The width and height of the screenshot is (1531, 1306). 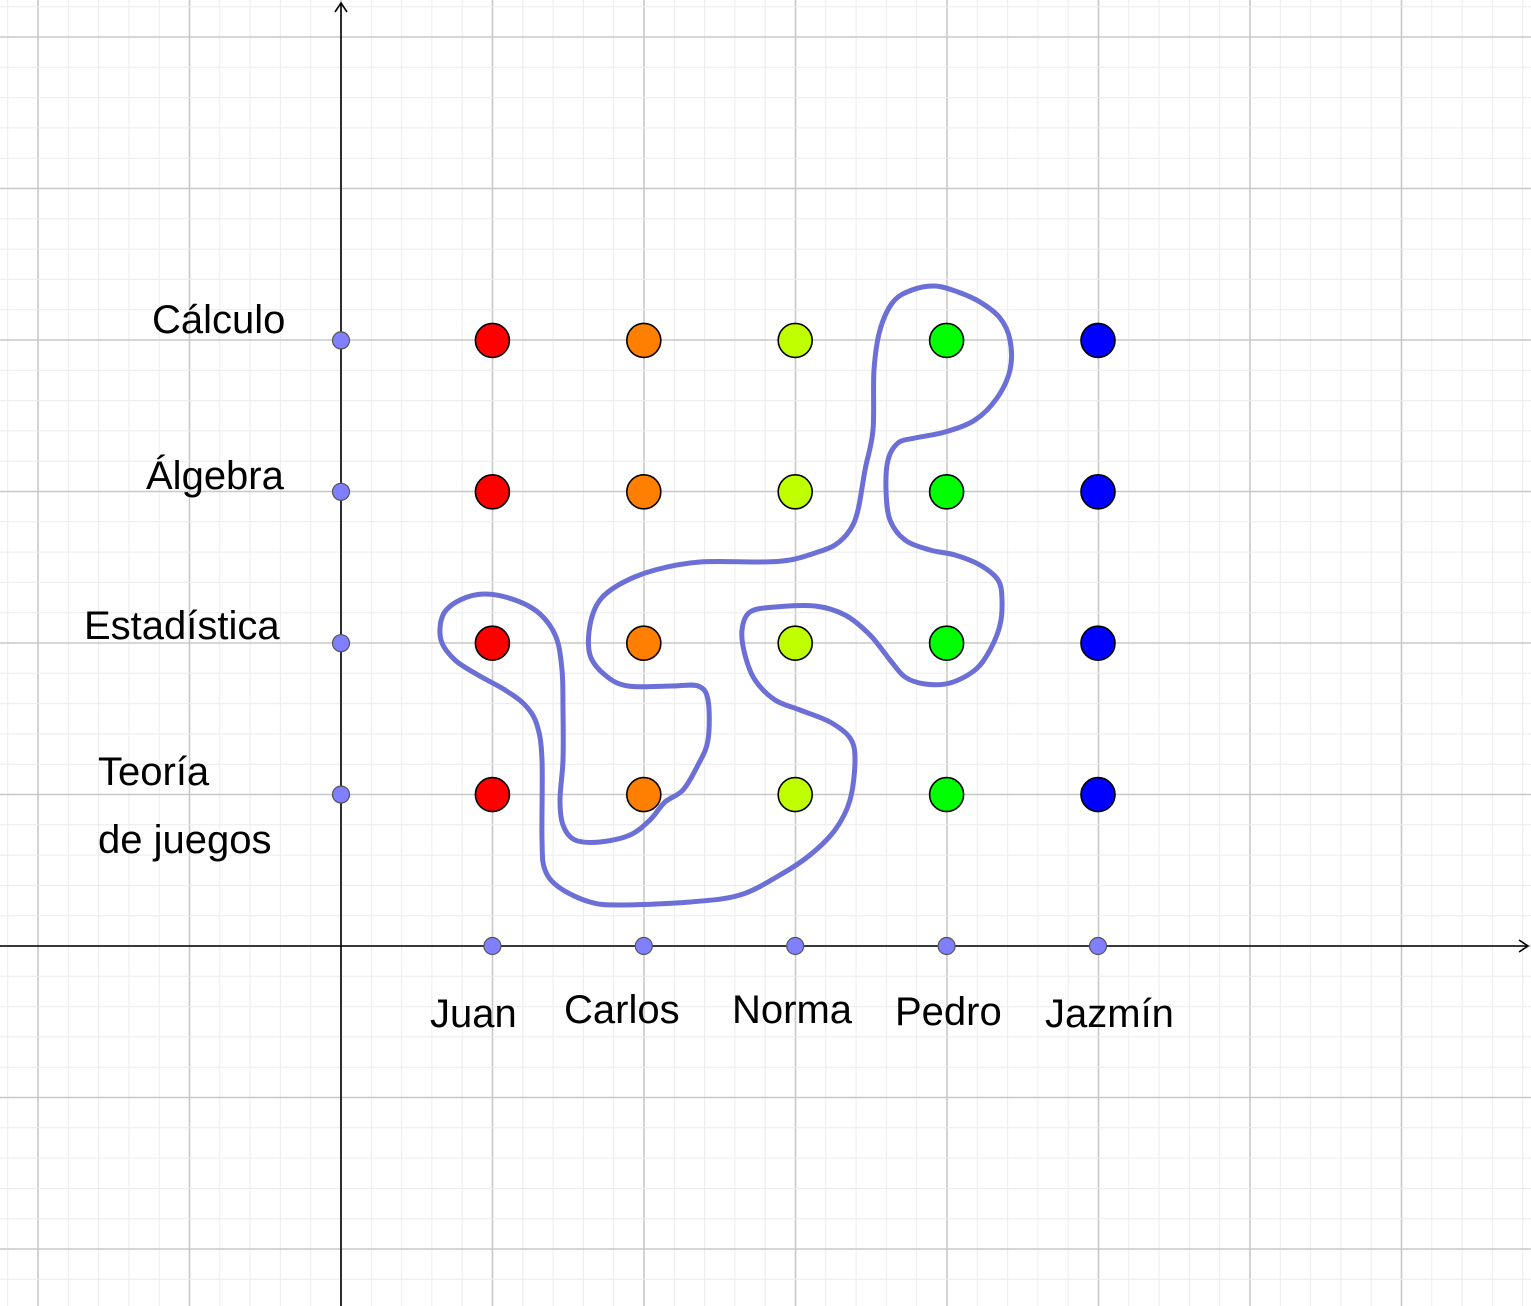 I want to click on subject-label-calculo: Cálculo, so click(x=219, y=320).